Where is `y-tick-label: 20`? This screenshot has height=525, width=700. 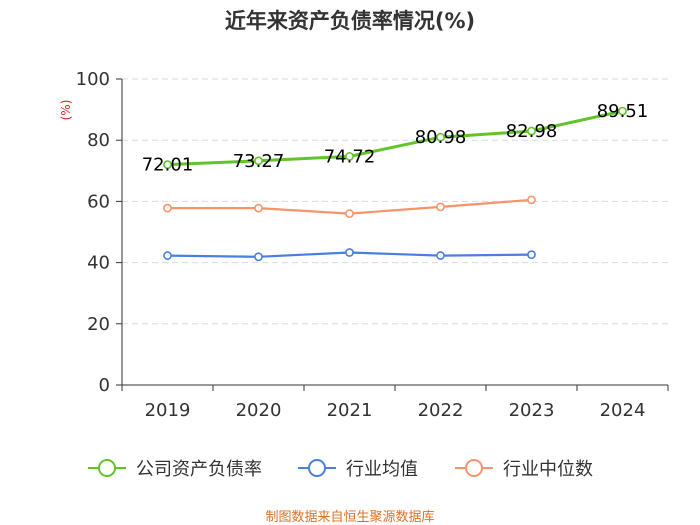 y-tick-label: 20 is located at coordinates (98, 324).